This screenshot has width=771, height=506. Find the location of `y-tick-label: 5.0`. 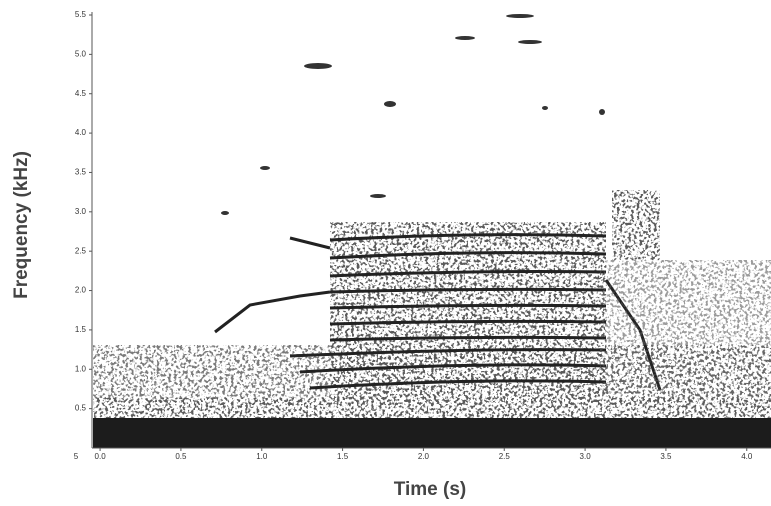

y-tick-label: 5.0 is located at coordinates (81, 53).